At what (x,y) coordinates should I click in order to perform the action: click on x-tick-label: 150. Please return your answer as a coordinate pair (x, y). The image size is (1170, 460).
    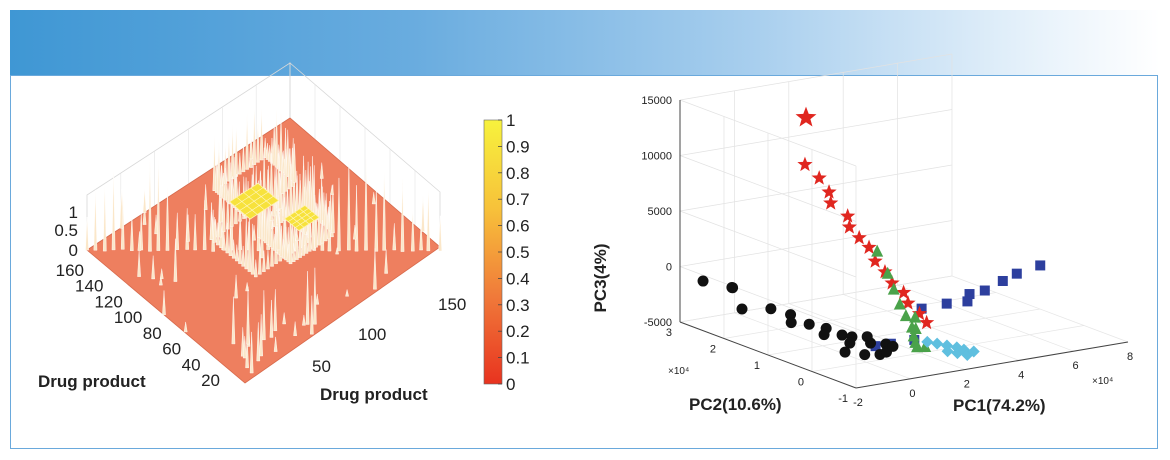
    Looking at the image, I should click on (452, 304).